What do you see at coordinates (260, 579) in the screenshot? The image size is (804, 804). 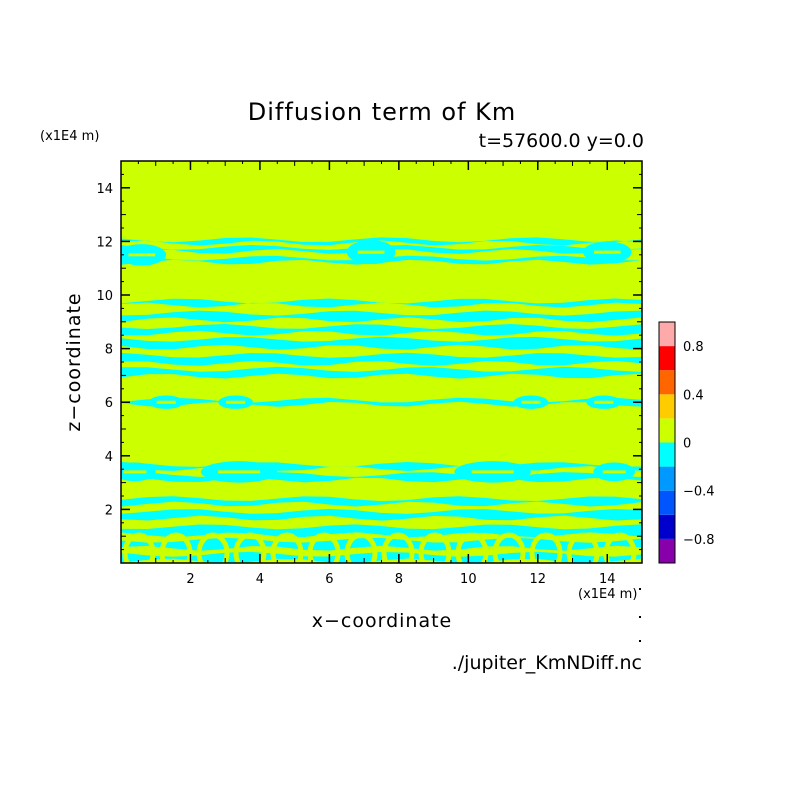 I see `x-tick-label: 4` at bounding box center [260, 579].